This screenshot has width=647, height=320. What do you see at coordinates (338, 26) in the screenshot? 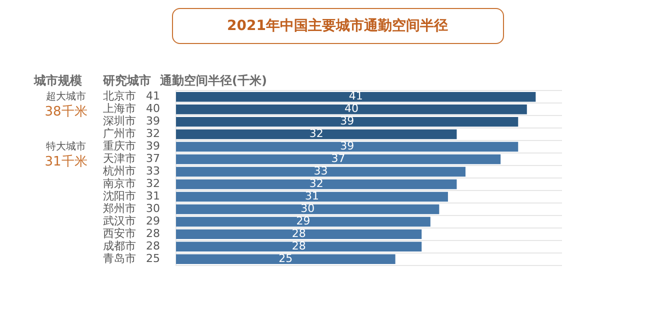
I see `chart-title: 2021年中国主要城市通勤空间半径` at bounding box center [338, 26].